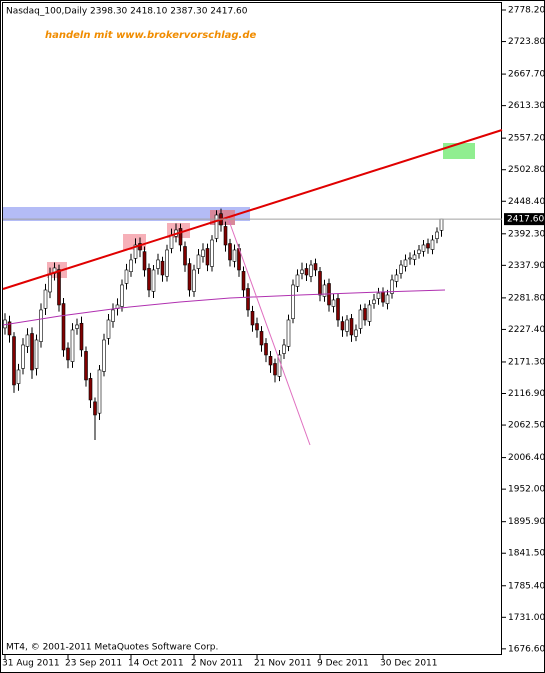 This screenshot has height=673, width=545. What do you see at coordinates (526, 554) in the screenshot?
I see `y-tick-label: 1841.50` at bounding box center [526, 554].